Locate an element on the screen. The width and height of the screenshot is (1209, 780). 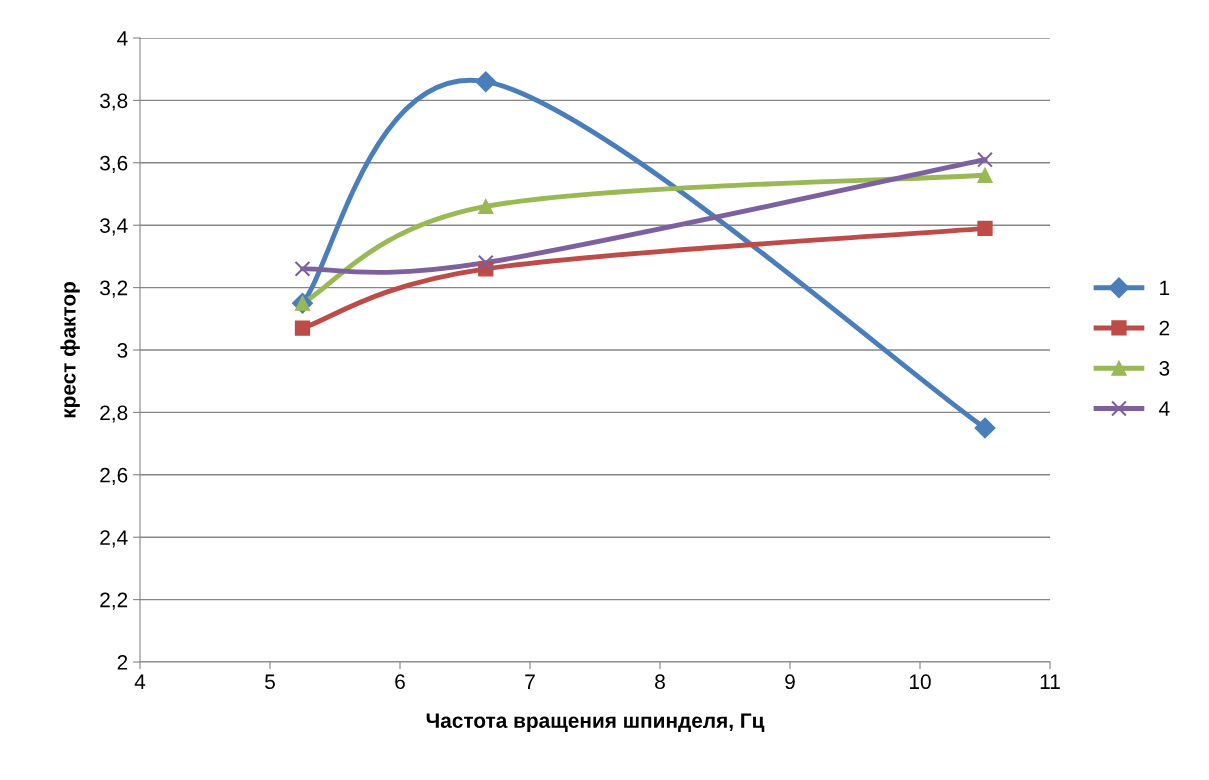
y-tick-label: 2,6 is located at coordinates (114, 476).